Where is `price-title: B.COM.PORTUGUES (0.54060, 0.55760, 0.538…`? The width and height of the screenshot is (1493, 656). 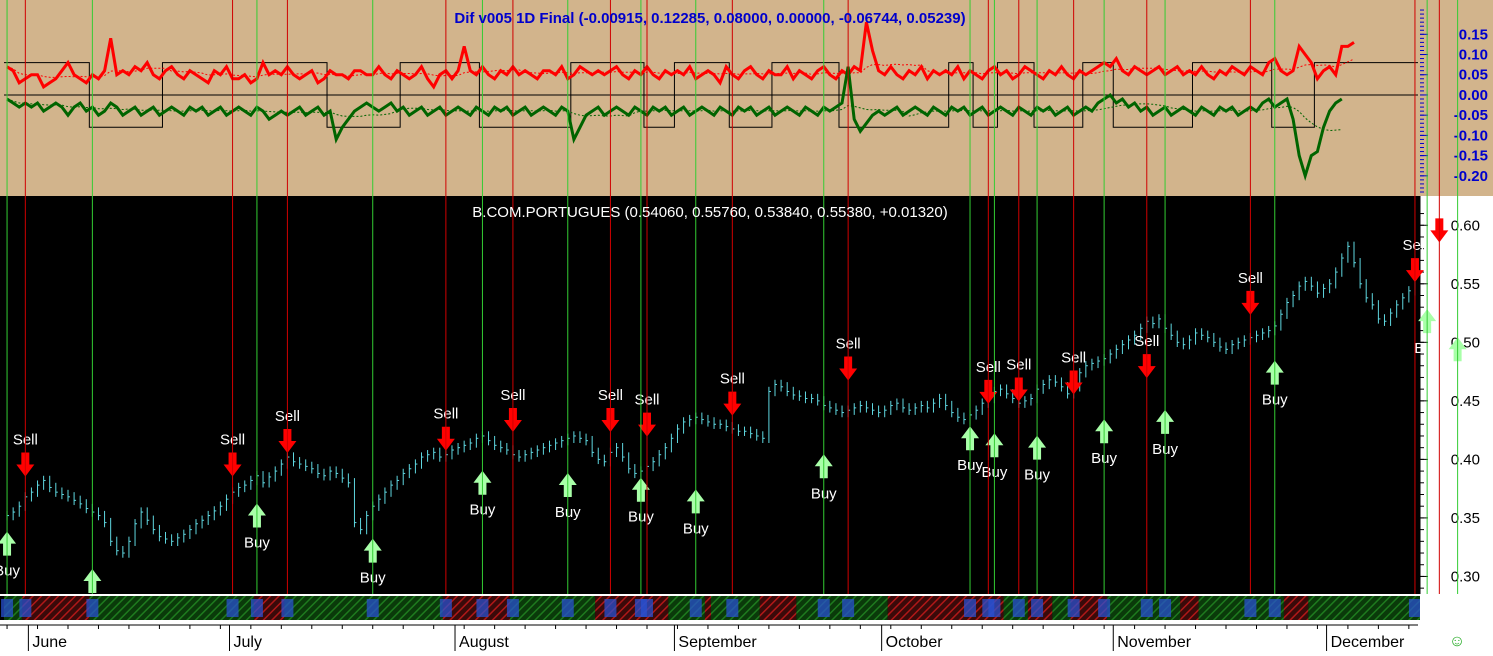 price-title: B.COM.PORTUGUES (0.54060, 0.55760, 0.538… is located at coordinates (709, 212).